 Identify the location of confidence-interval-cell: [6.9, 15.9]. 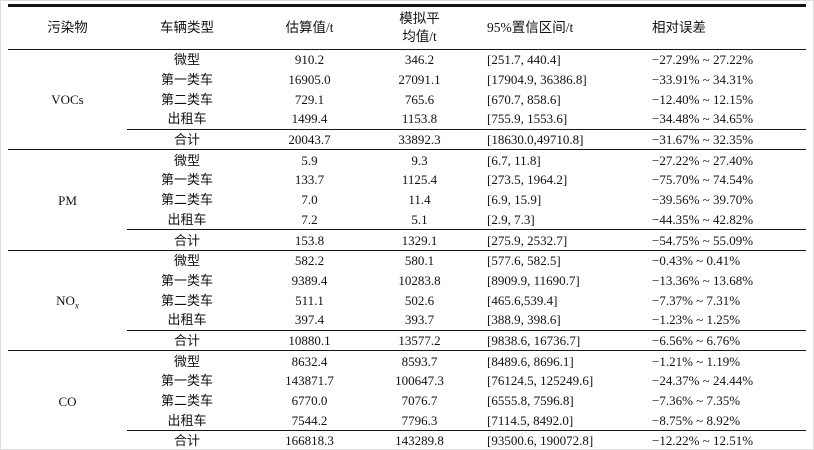
(514, 200).